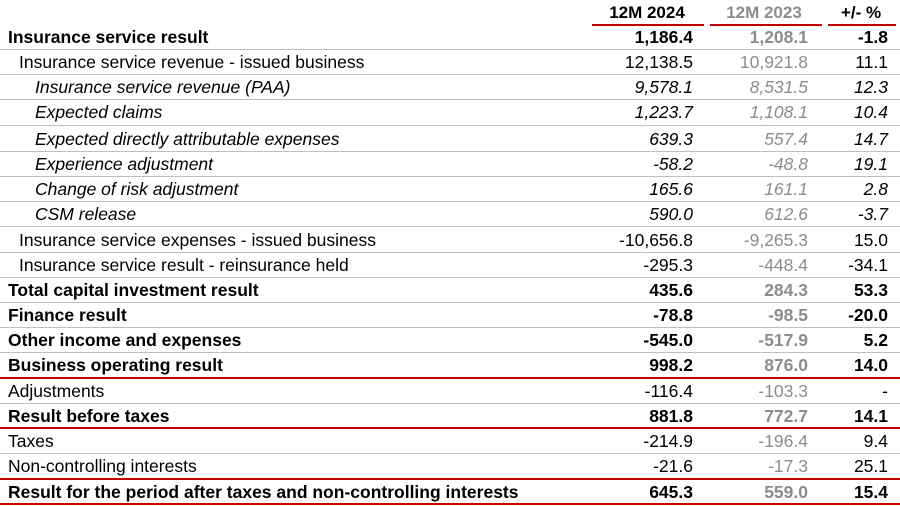  What do you see at coordinates (861, 12) in the screenshot?
I see `header-change-pct: +/- %` at bounding box center [861, 12].